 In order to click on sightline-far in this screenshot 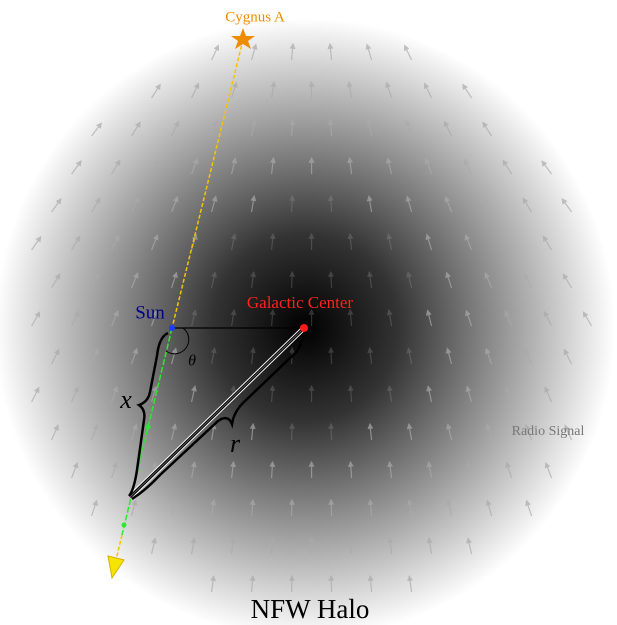, I will do `click(207, 184)`.